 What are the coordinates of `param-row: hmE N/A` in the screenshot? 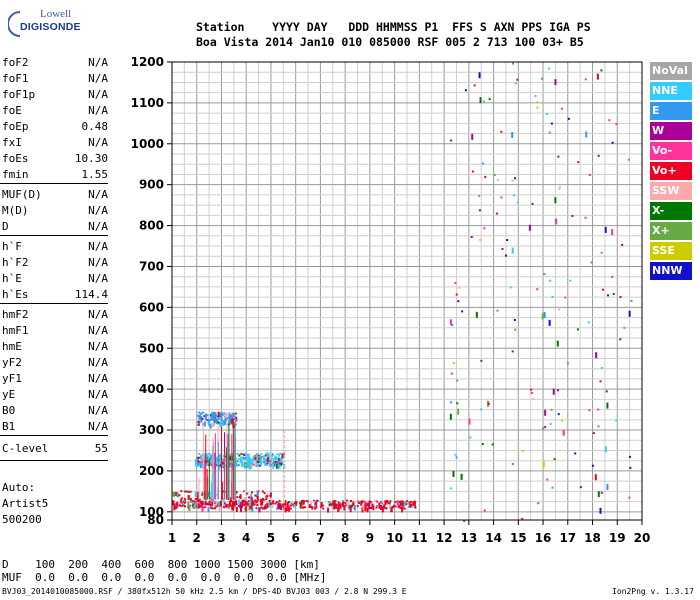 It's located at (55, 348).